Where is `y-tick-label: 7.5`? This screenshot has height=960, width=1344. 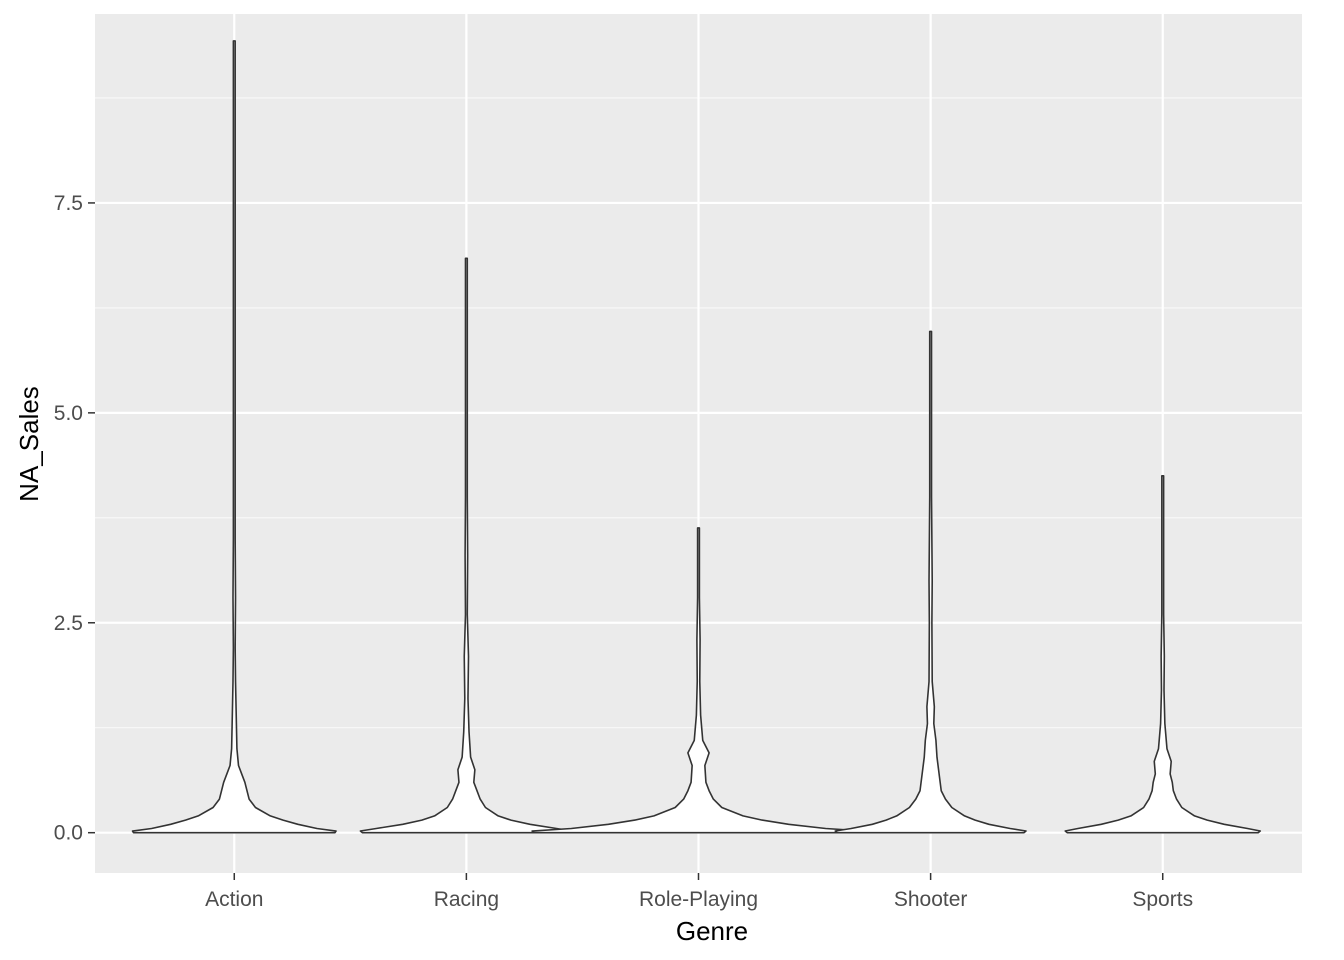 y-tick-label: 7.5 is located at coordinates (68, 203).